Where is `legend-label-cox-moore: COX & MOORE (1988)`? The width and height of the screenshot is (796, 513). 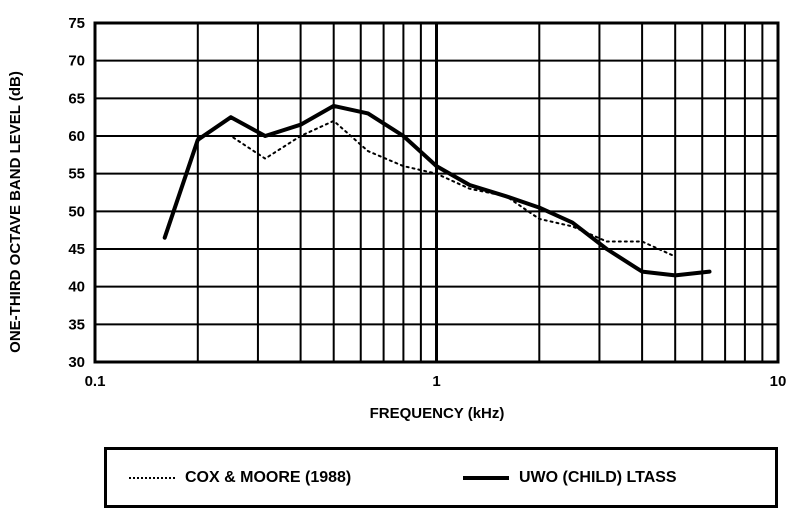 legend-label-cox-moore: COX & MOORE (1988) is located at coordinates (268, 477).